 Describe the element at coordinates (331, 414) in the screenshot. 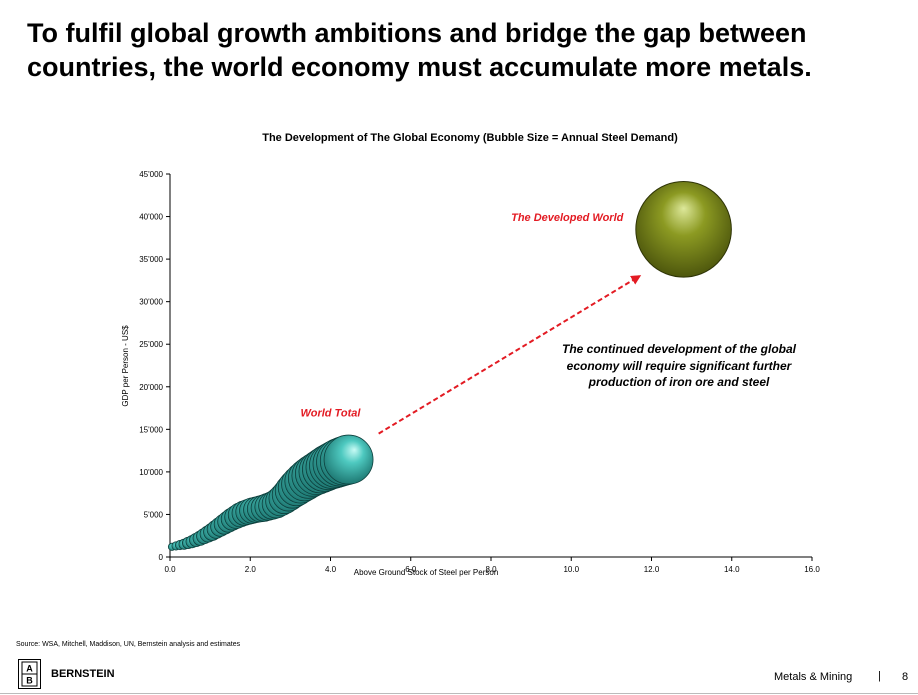

I see `world-total-label: World Total` at that location.